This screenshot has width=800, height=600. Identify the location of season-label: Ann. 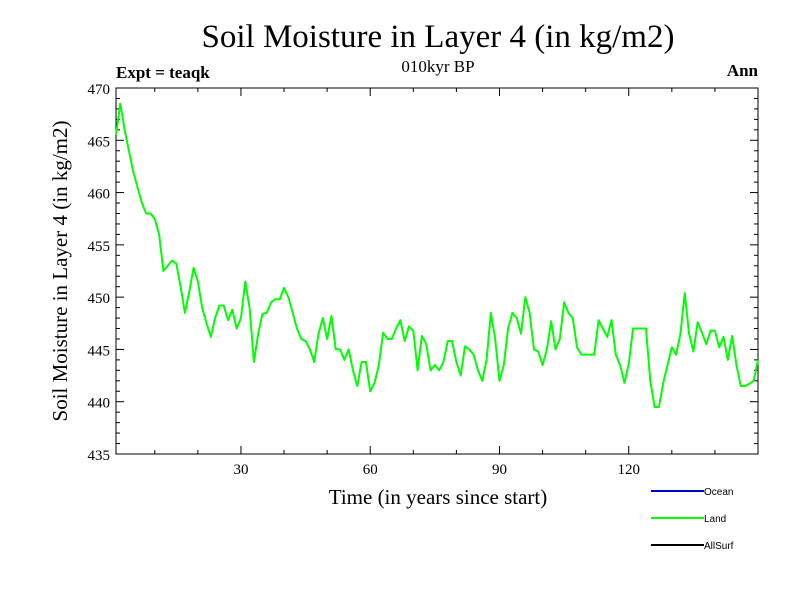
(743, 70).